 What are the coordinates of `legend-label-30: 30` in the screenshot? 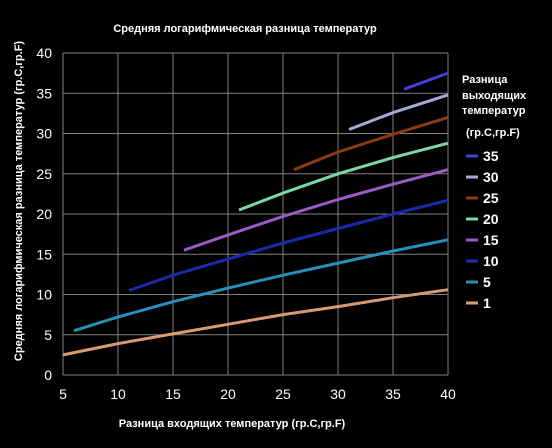 It's located at (491, 177).